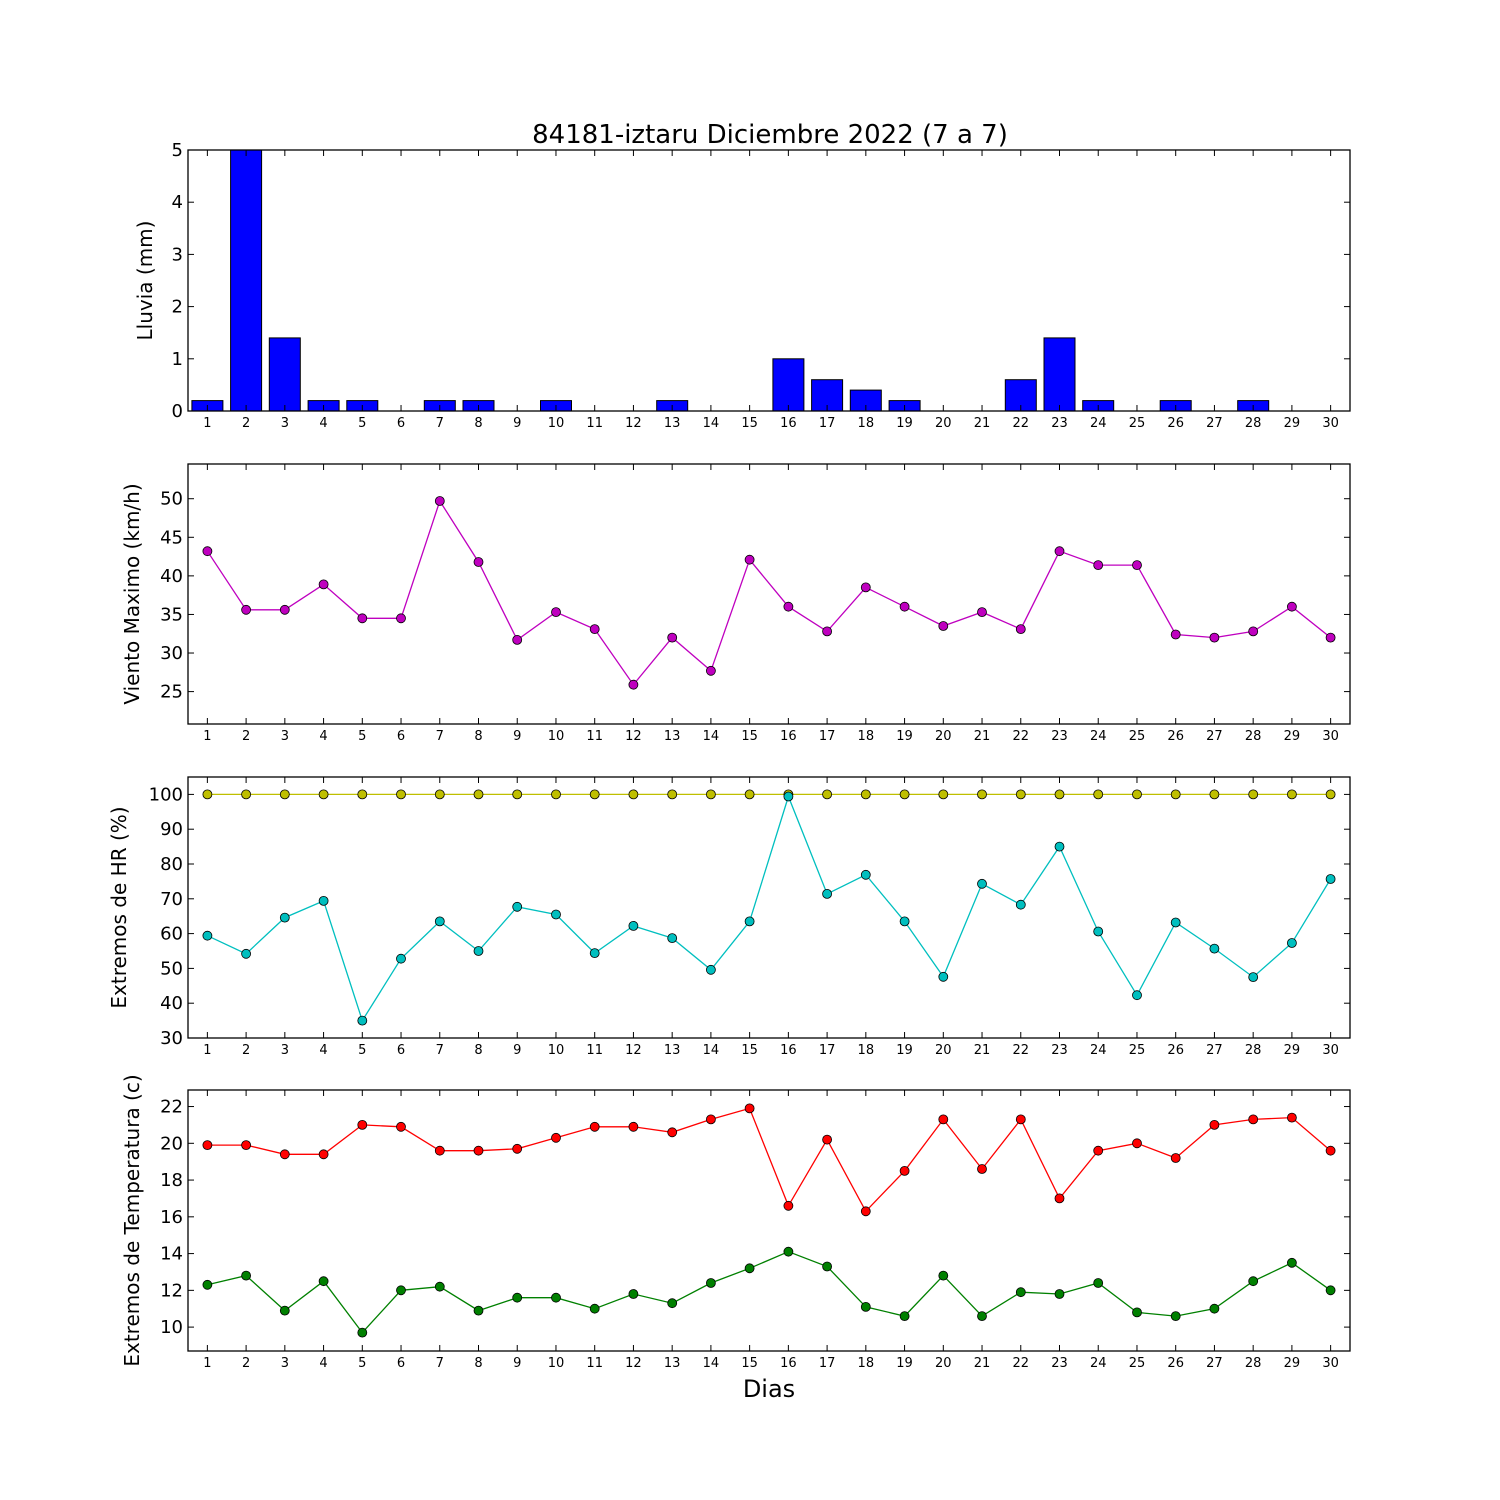 Image resolution: width=1500 pixels, height=1500 pixels. I want to click on temperature-xtick-label: 12, so click(633, 1363).